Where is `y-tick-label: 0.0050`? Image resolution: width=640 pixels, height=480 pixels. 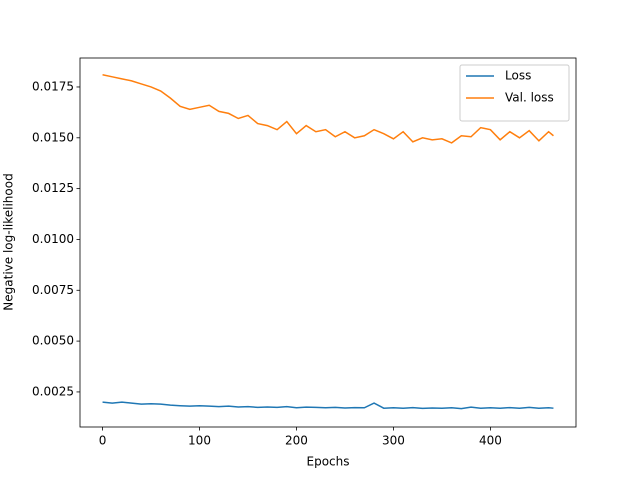
y-tick-label: 0.0050 is located at coordinates (53, 341).